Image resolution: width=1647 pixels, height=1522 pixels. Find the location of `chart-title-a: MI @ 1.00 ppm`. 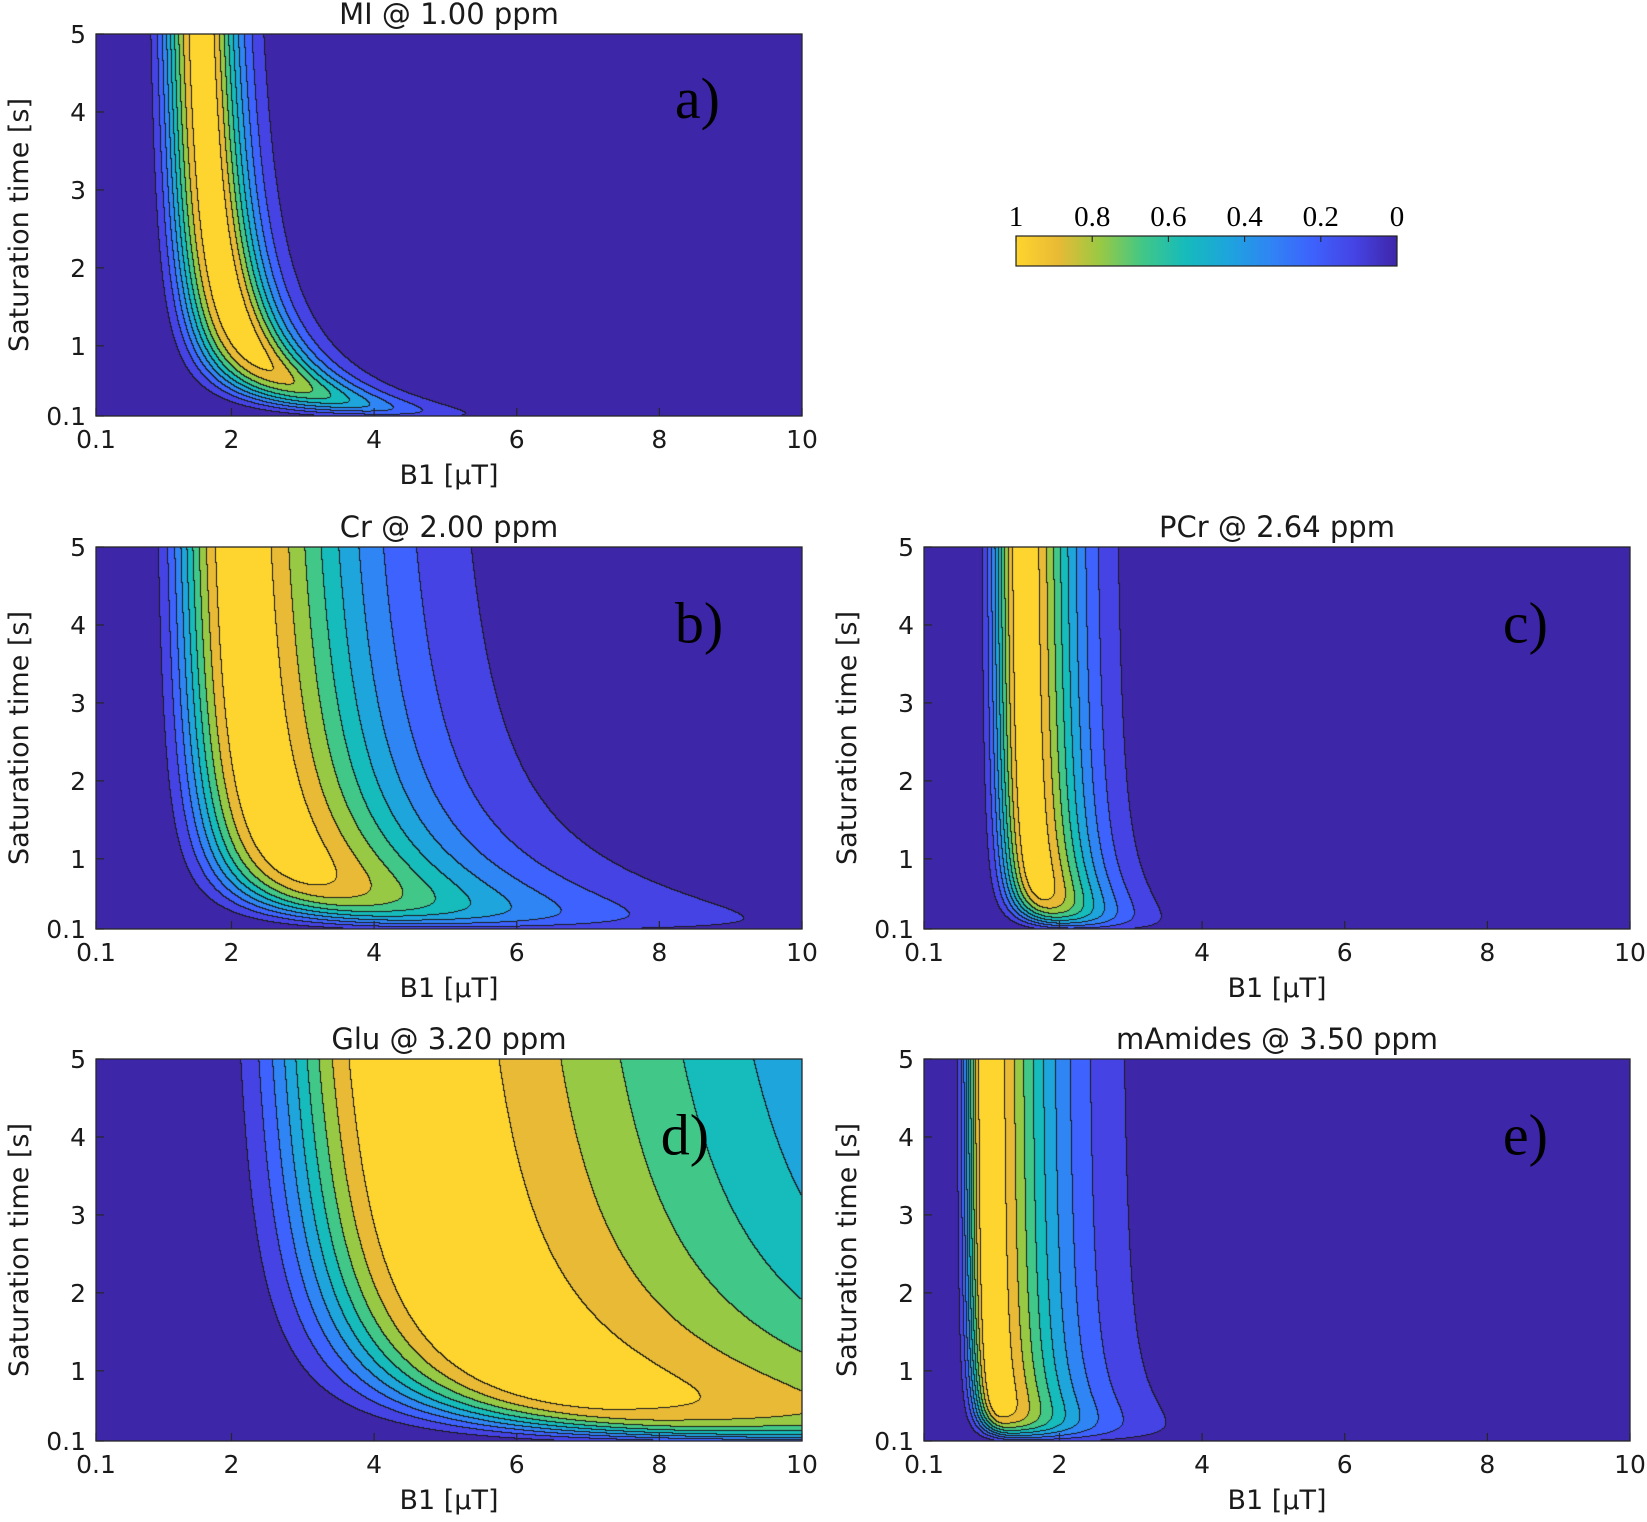

chart-title-a: MI @ 1.00 ppm is located at coordinates (449, 15).